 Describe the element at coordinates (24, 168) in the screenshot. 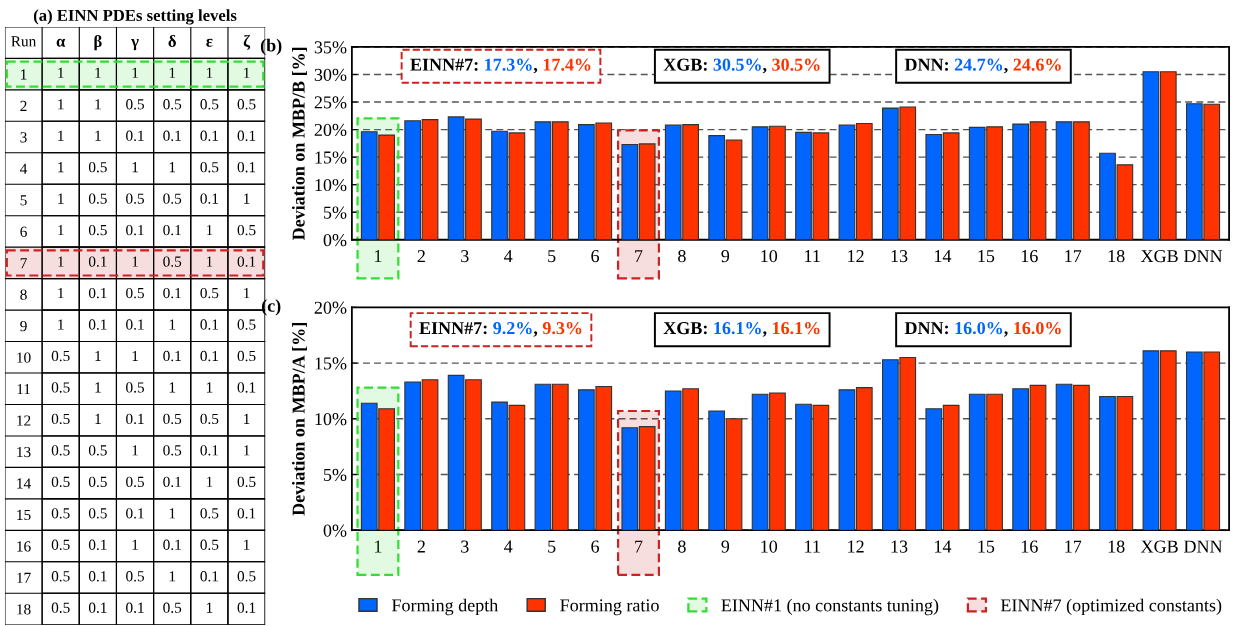

I see `y-tick-label: 4` at that location.